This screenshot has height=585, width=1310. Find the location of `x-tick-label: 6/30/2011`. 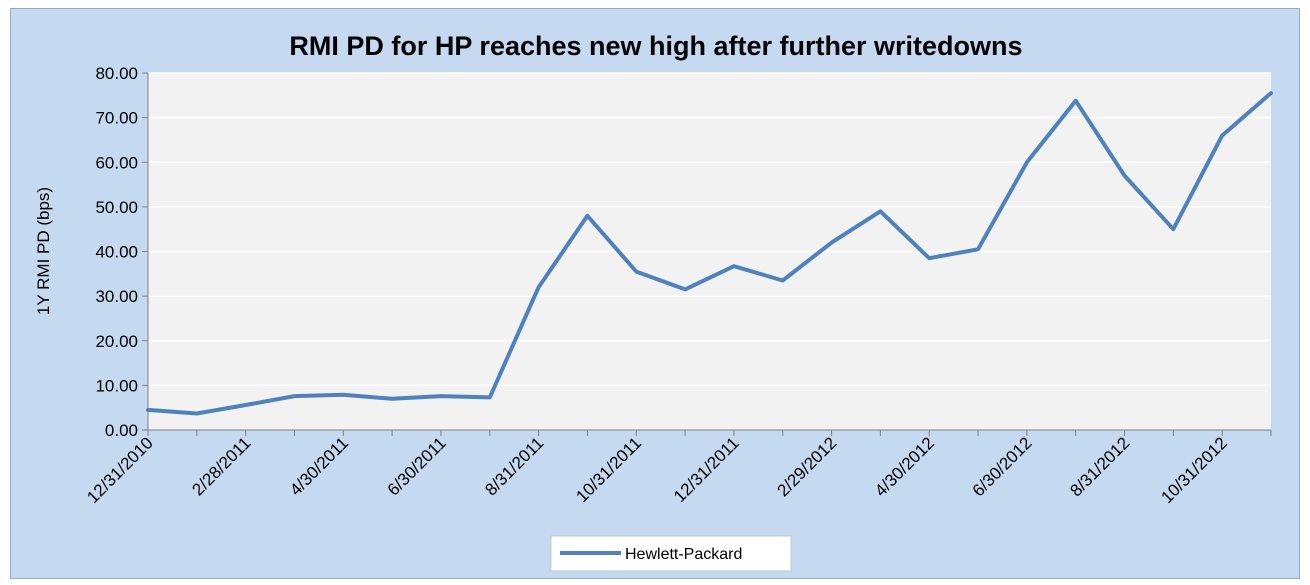

x-tick-label: 6/30/2011 is located at coordinates (417, 466).